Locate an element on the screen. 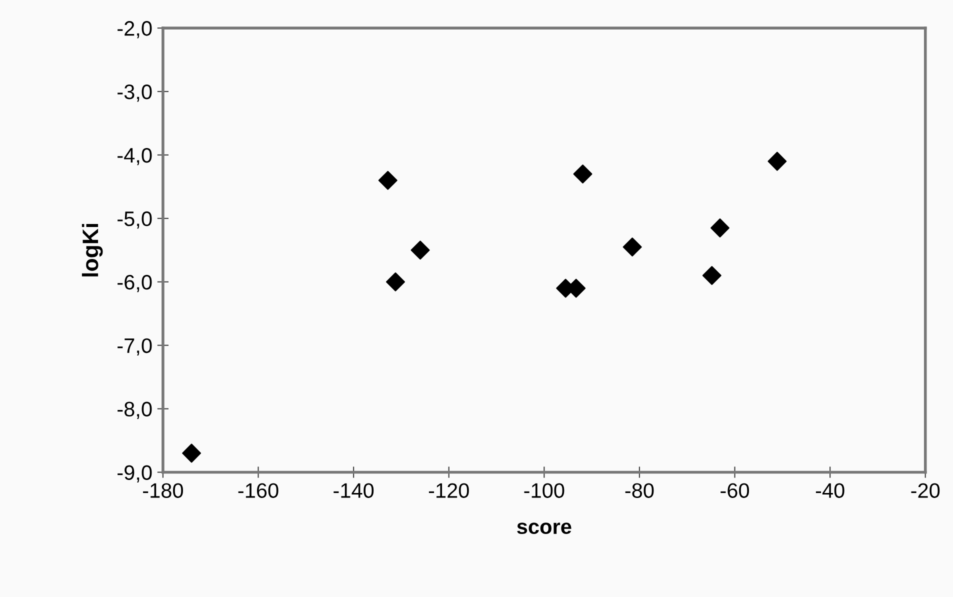 This screenshot has height=597, width=953. x-tick-label: -60 is located at coordinates (735, 490).